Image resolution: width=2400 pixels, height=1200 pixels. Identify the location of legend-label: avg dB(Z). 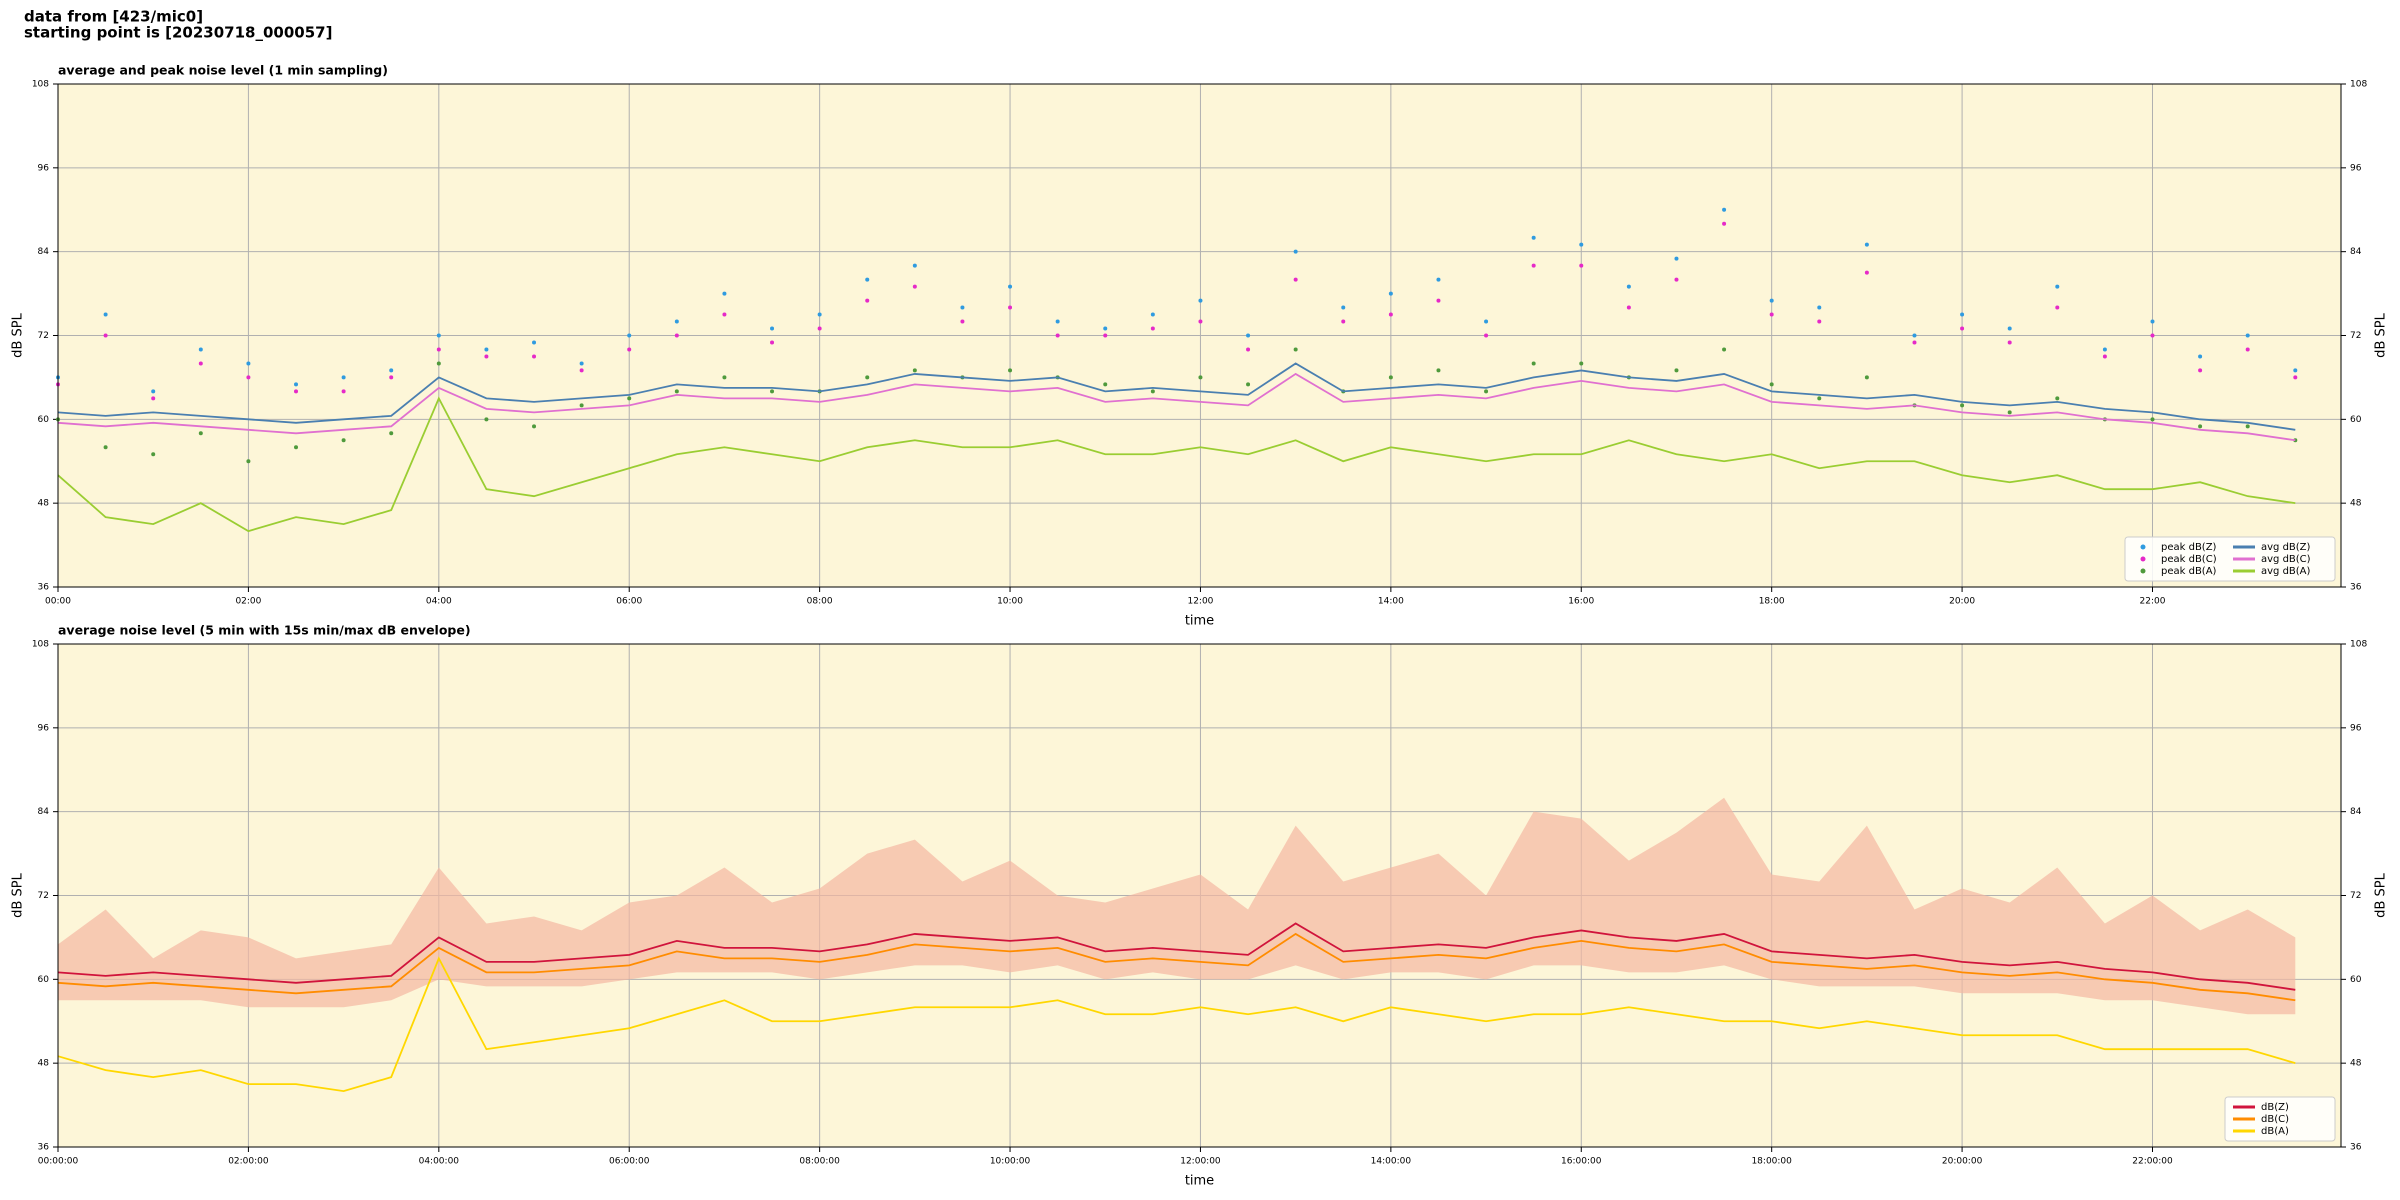
(2286, 547).